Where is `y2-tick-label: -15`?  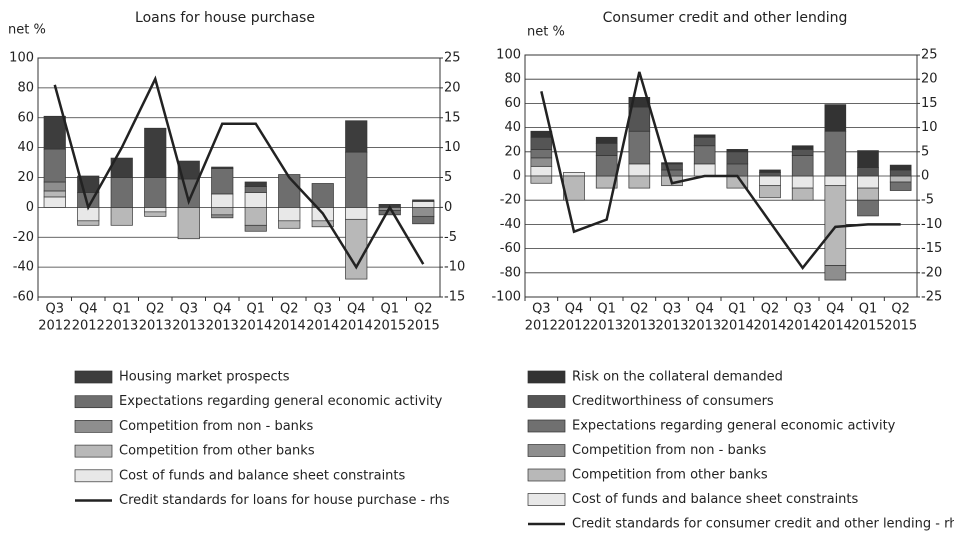
y2-tick-label: -15 is located at coordinates (454, 297).